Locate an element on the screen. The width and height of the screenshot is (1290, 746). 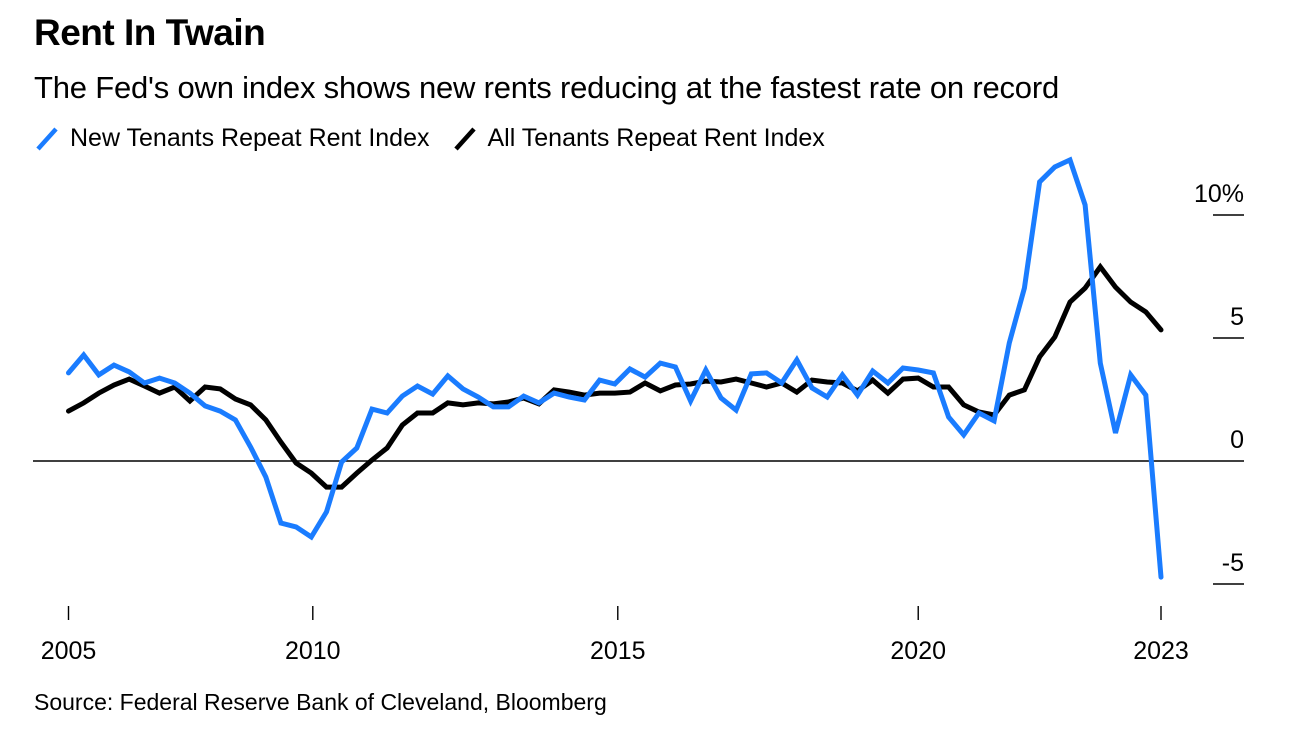
x-tick-label: 2015 is located at coordinates (618, 651).